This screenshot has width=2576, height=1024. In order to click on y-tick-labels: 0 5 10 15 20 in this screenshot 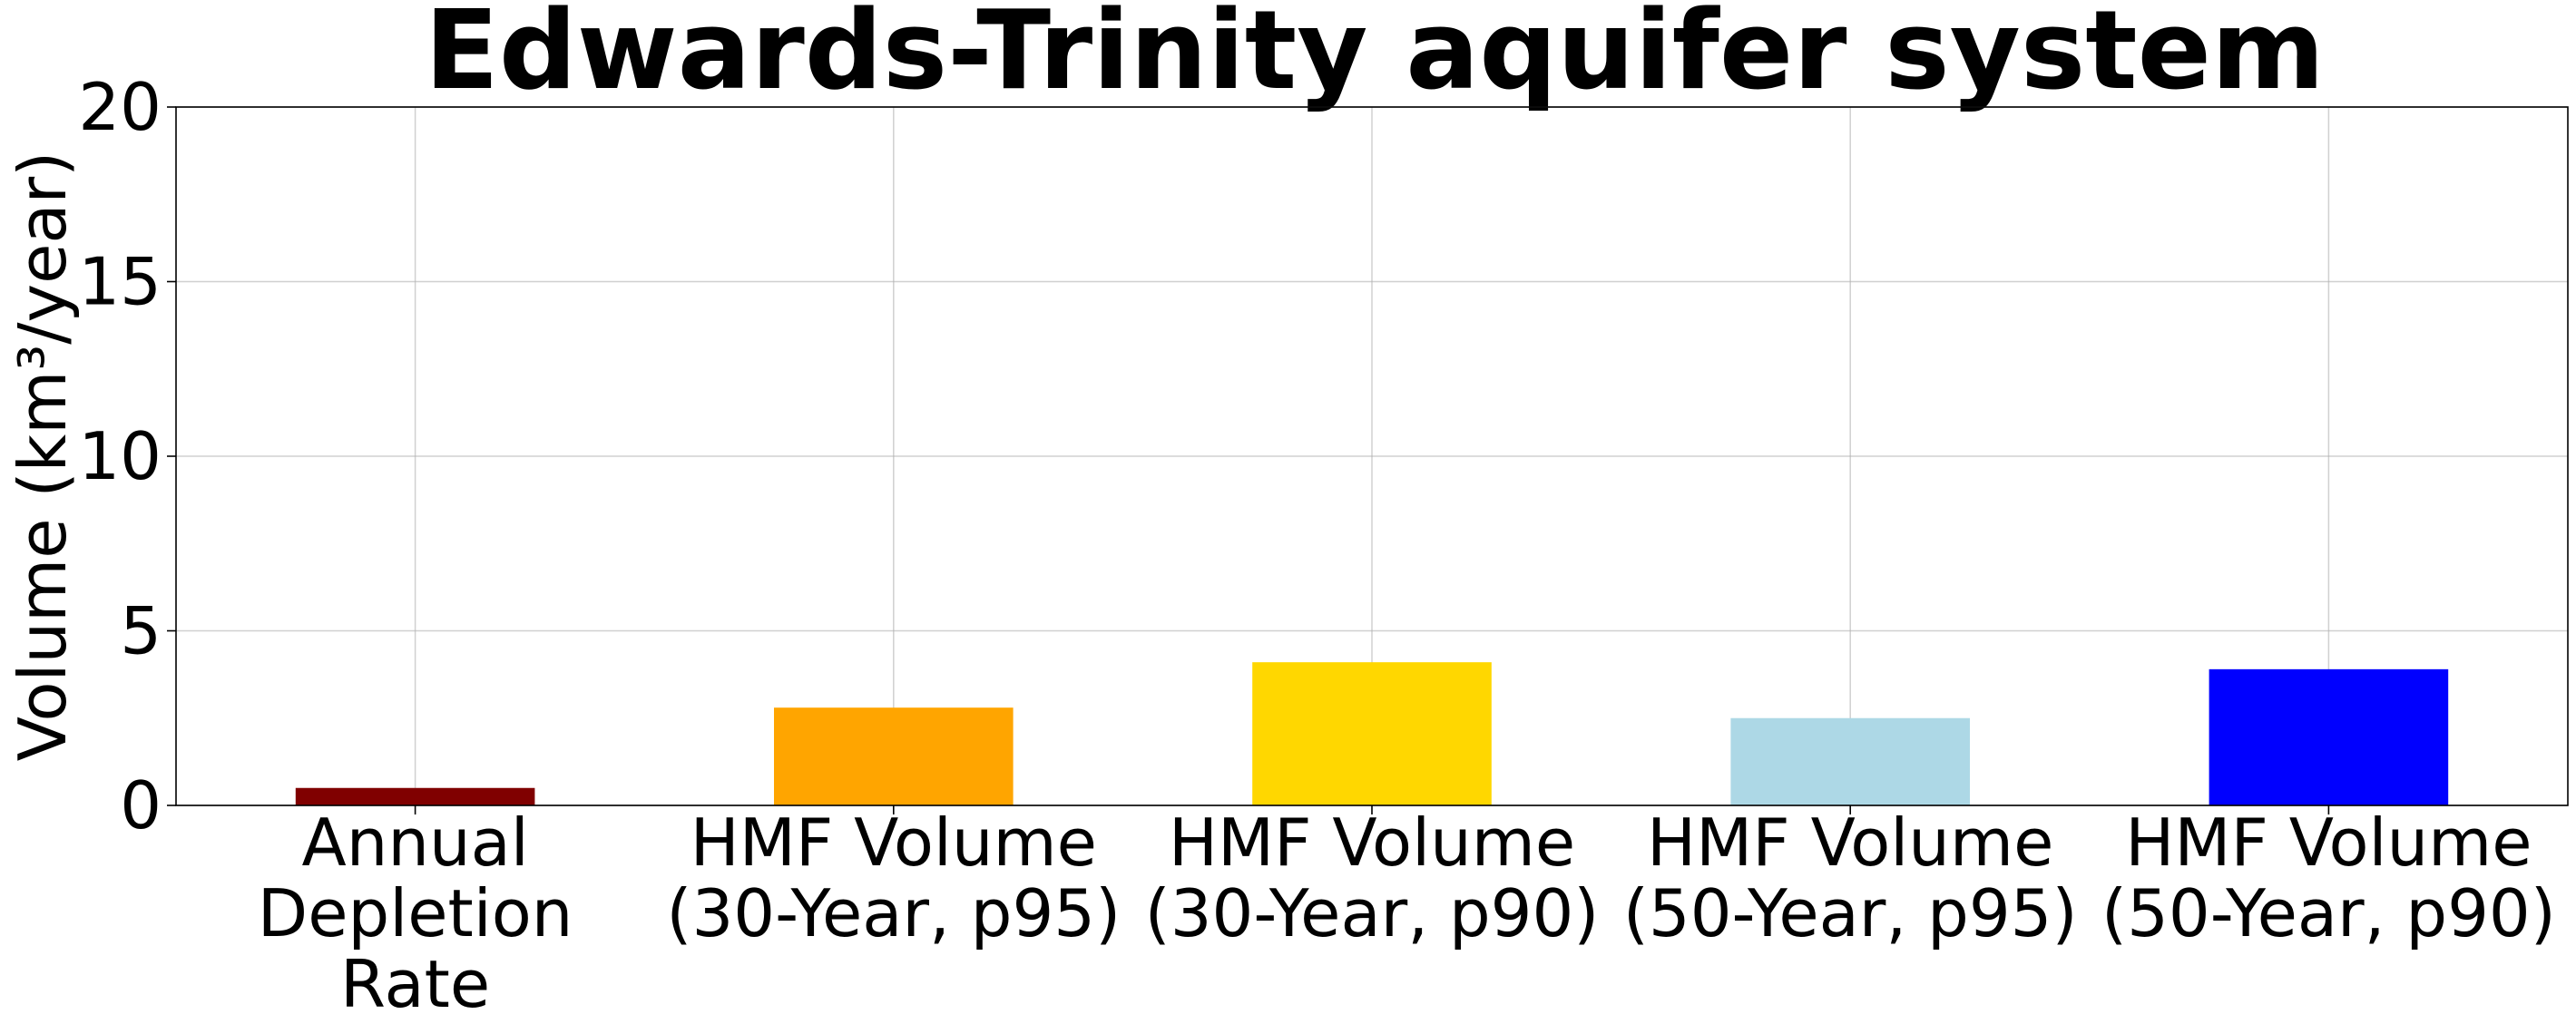, I will do `click(127, 456)`.